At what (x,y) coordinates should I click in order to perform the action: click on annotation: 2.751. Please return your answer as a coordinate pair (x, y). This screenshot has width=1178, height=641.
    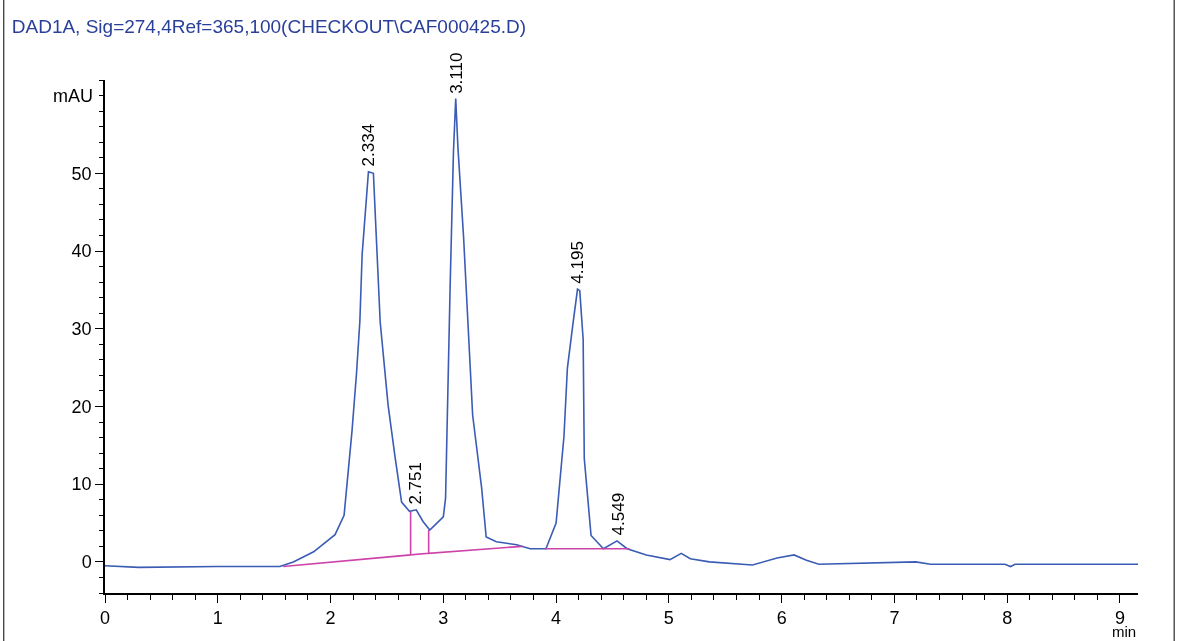
    Looking at the image, I should click on (415, 483).